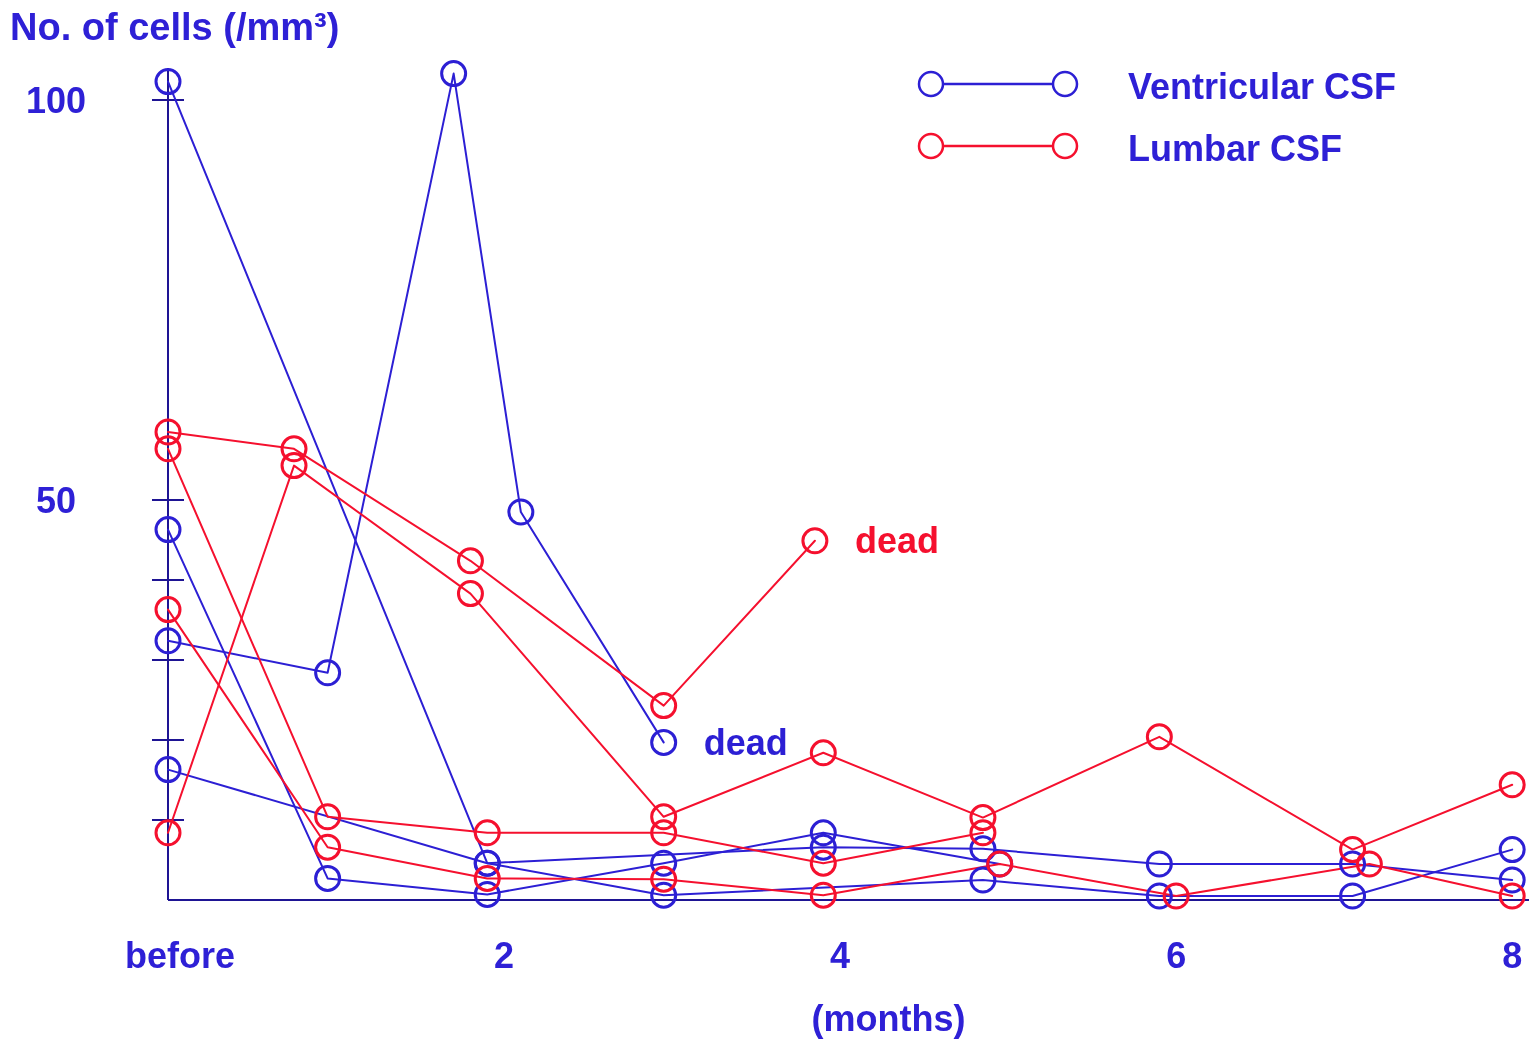 This screenshot has width=1532, height=1048. Describe the element at coordinates (56, 100) in the screenshot. I see `y-tick-label: 100` at that location.